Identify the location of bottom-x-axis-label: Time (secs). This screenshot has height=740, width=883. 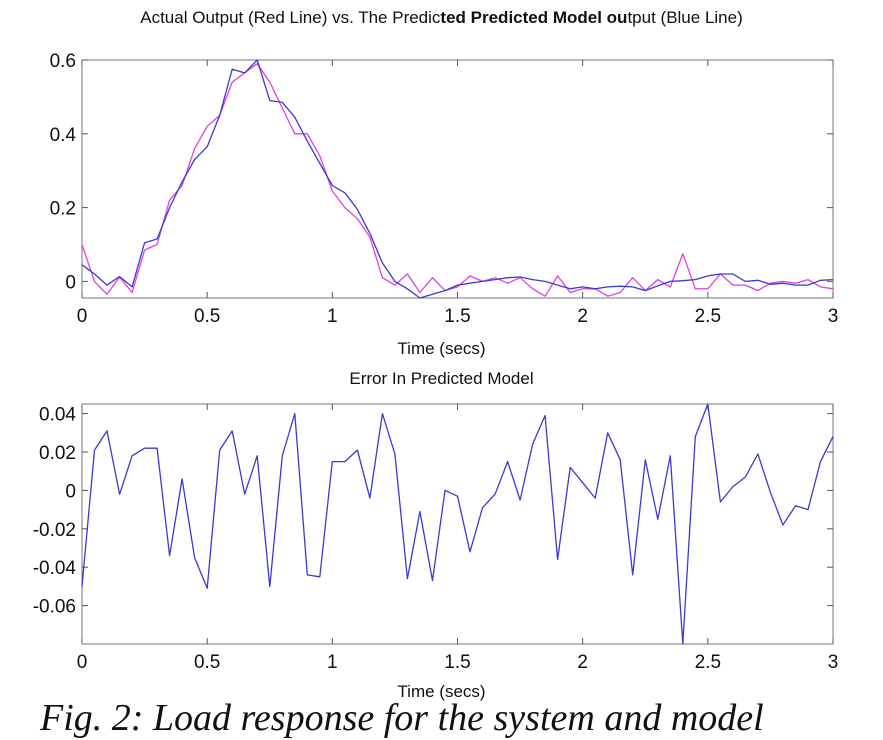
(441, 691).